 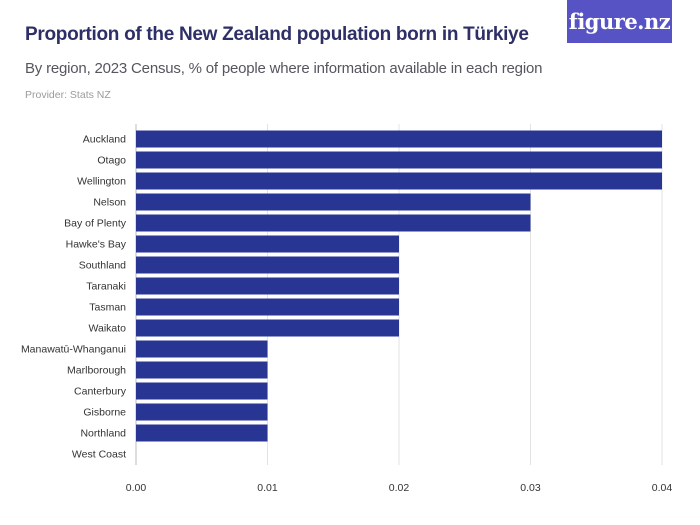 I want to click on category-label: Auckland, so click(x=104, y=140).